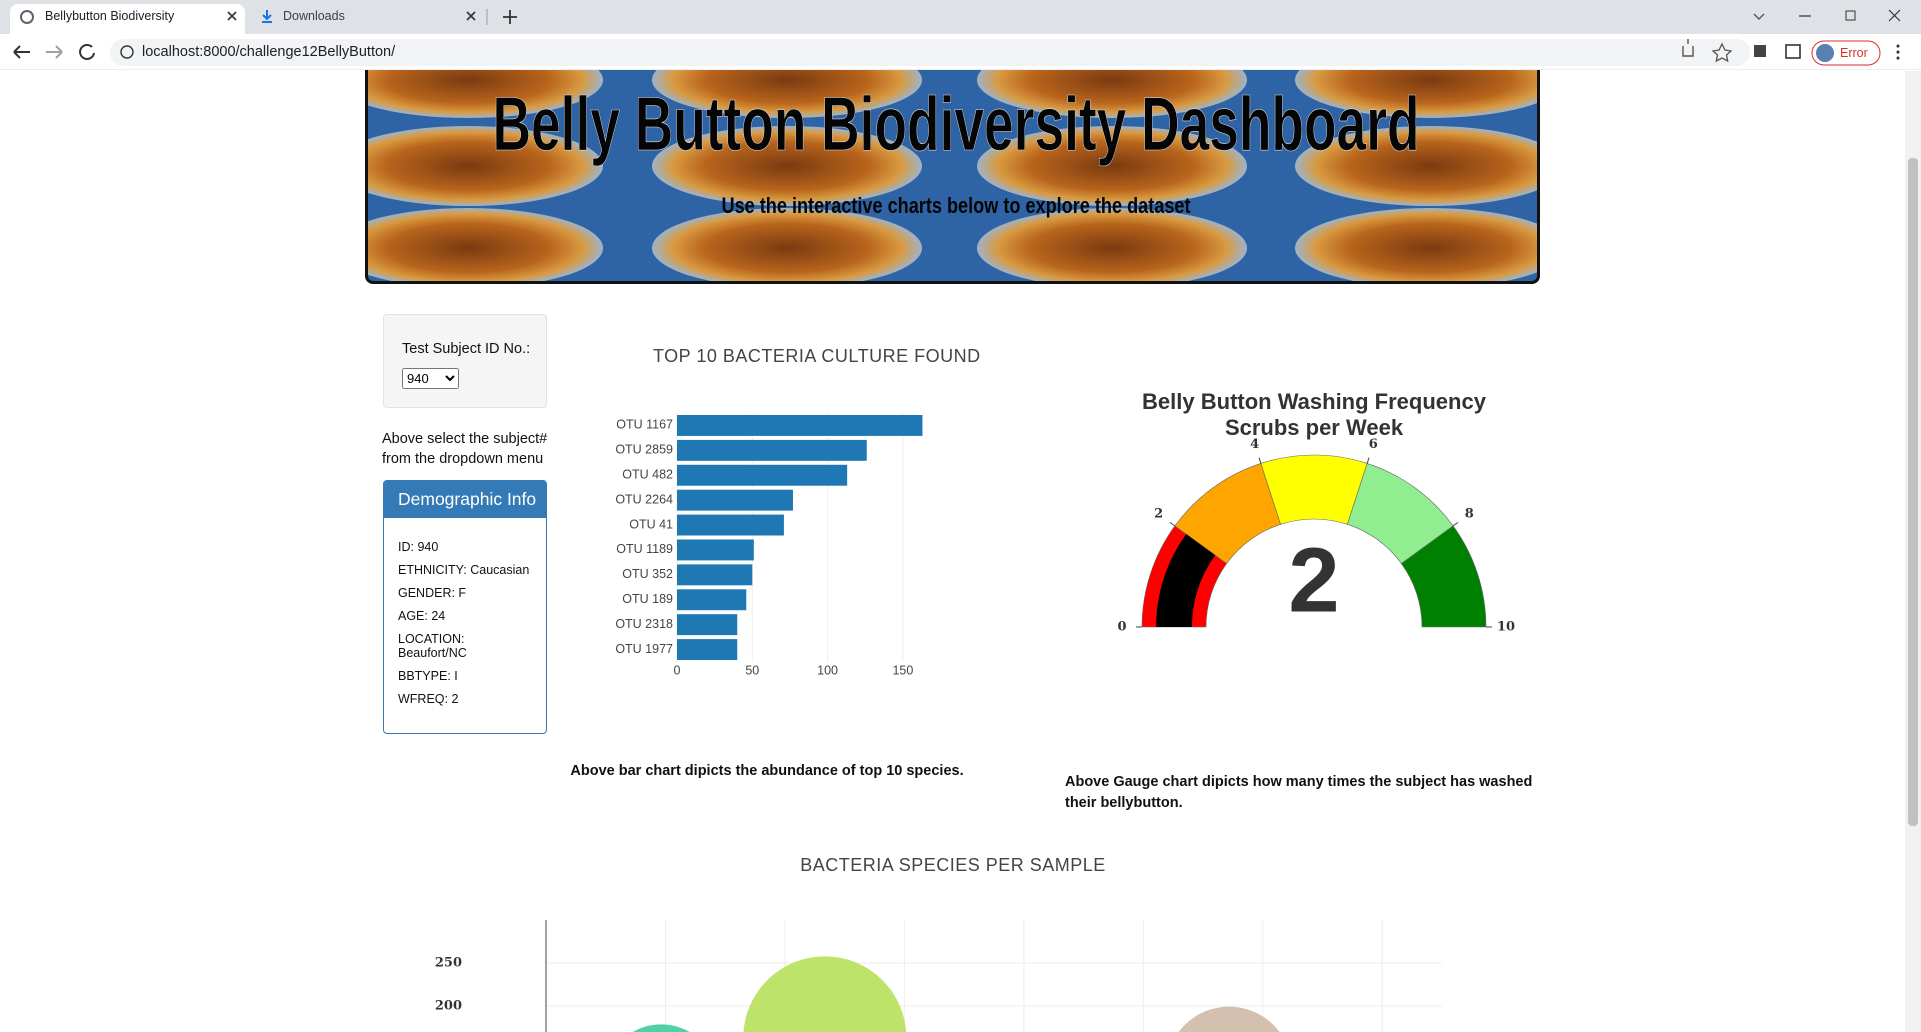  Describe the element at coordinates (1186, 580) in the screenshot. I see `gauge-bar` at that location.